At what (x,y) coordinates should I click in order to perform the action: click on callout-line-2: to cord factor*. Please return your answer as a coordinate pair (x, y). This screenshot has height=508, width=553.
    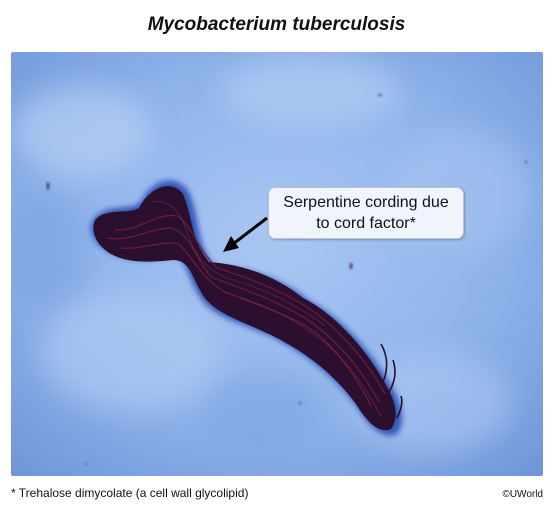
    Looking at the image, I should click on (366, 223).